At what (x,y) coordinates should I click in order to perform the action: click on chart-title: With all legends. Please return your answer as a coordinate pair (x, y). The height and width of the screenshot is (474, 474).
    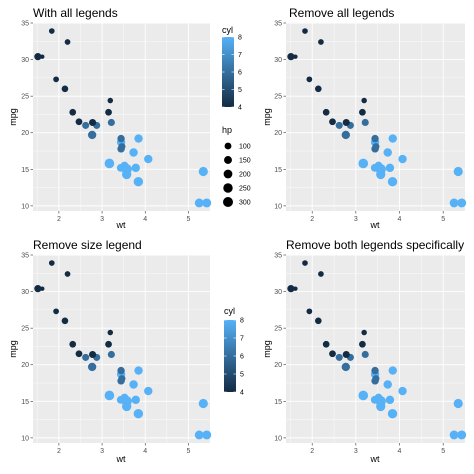
    Looking at the image, I should click on (75, 13).